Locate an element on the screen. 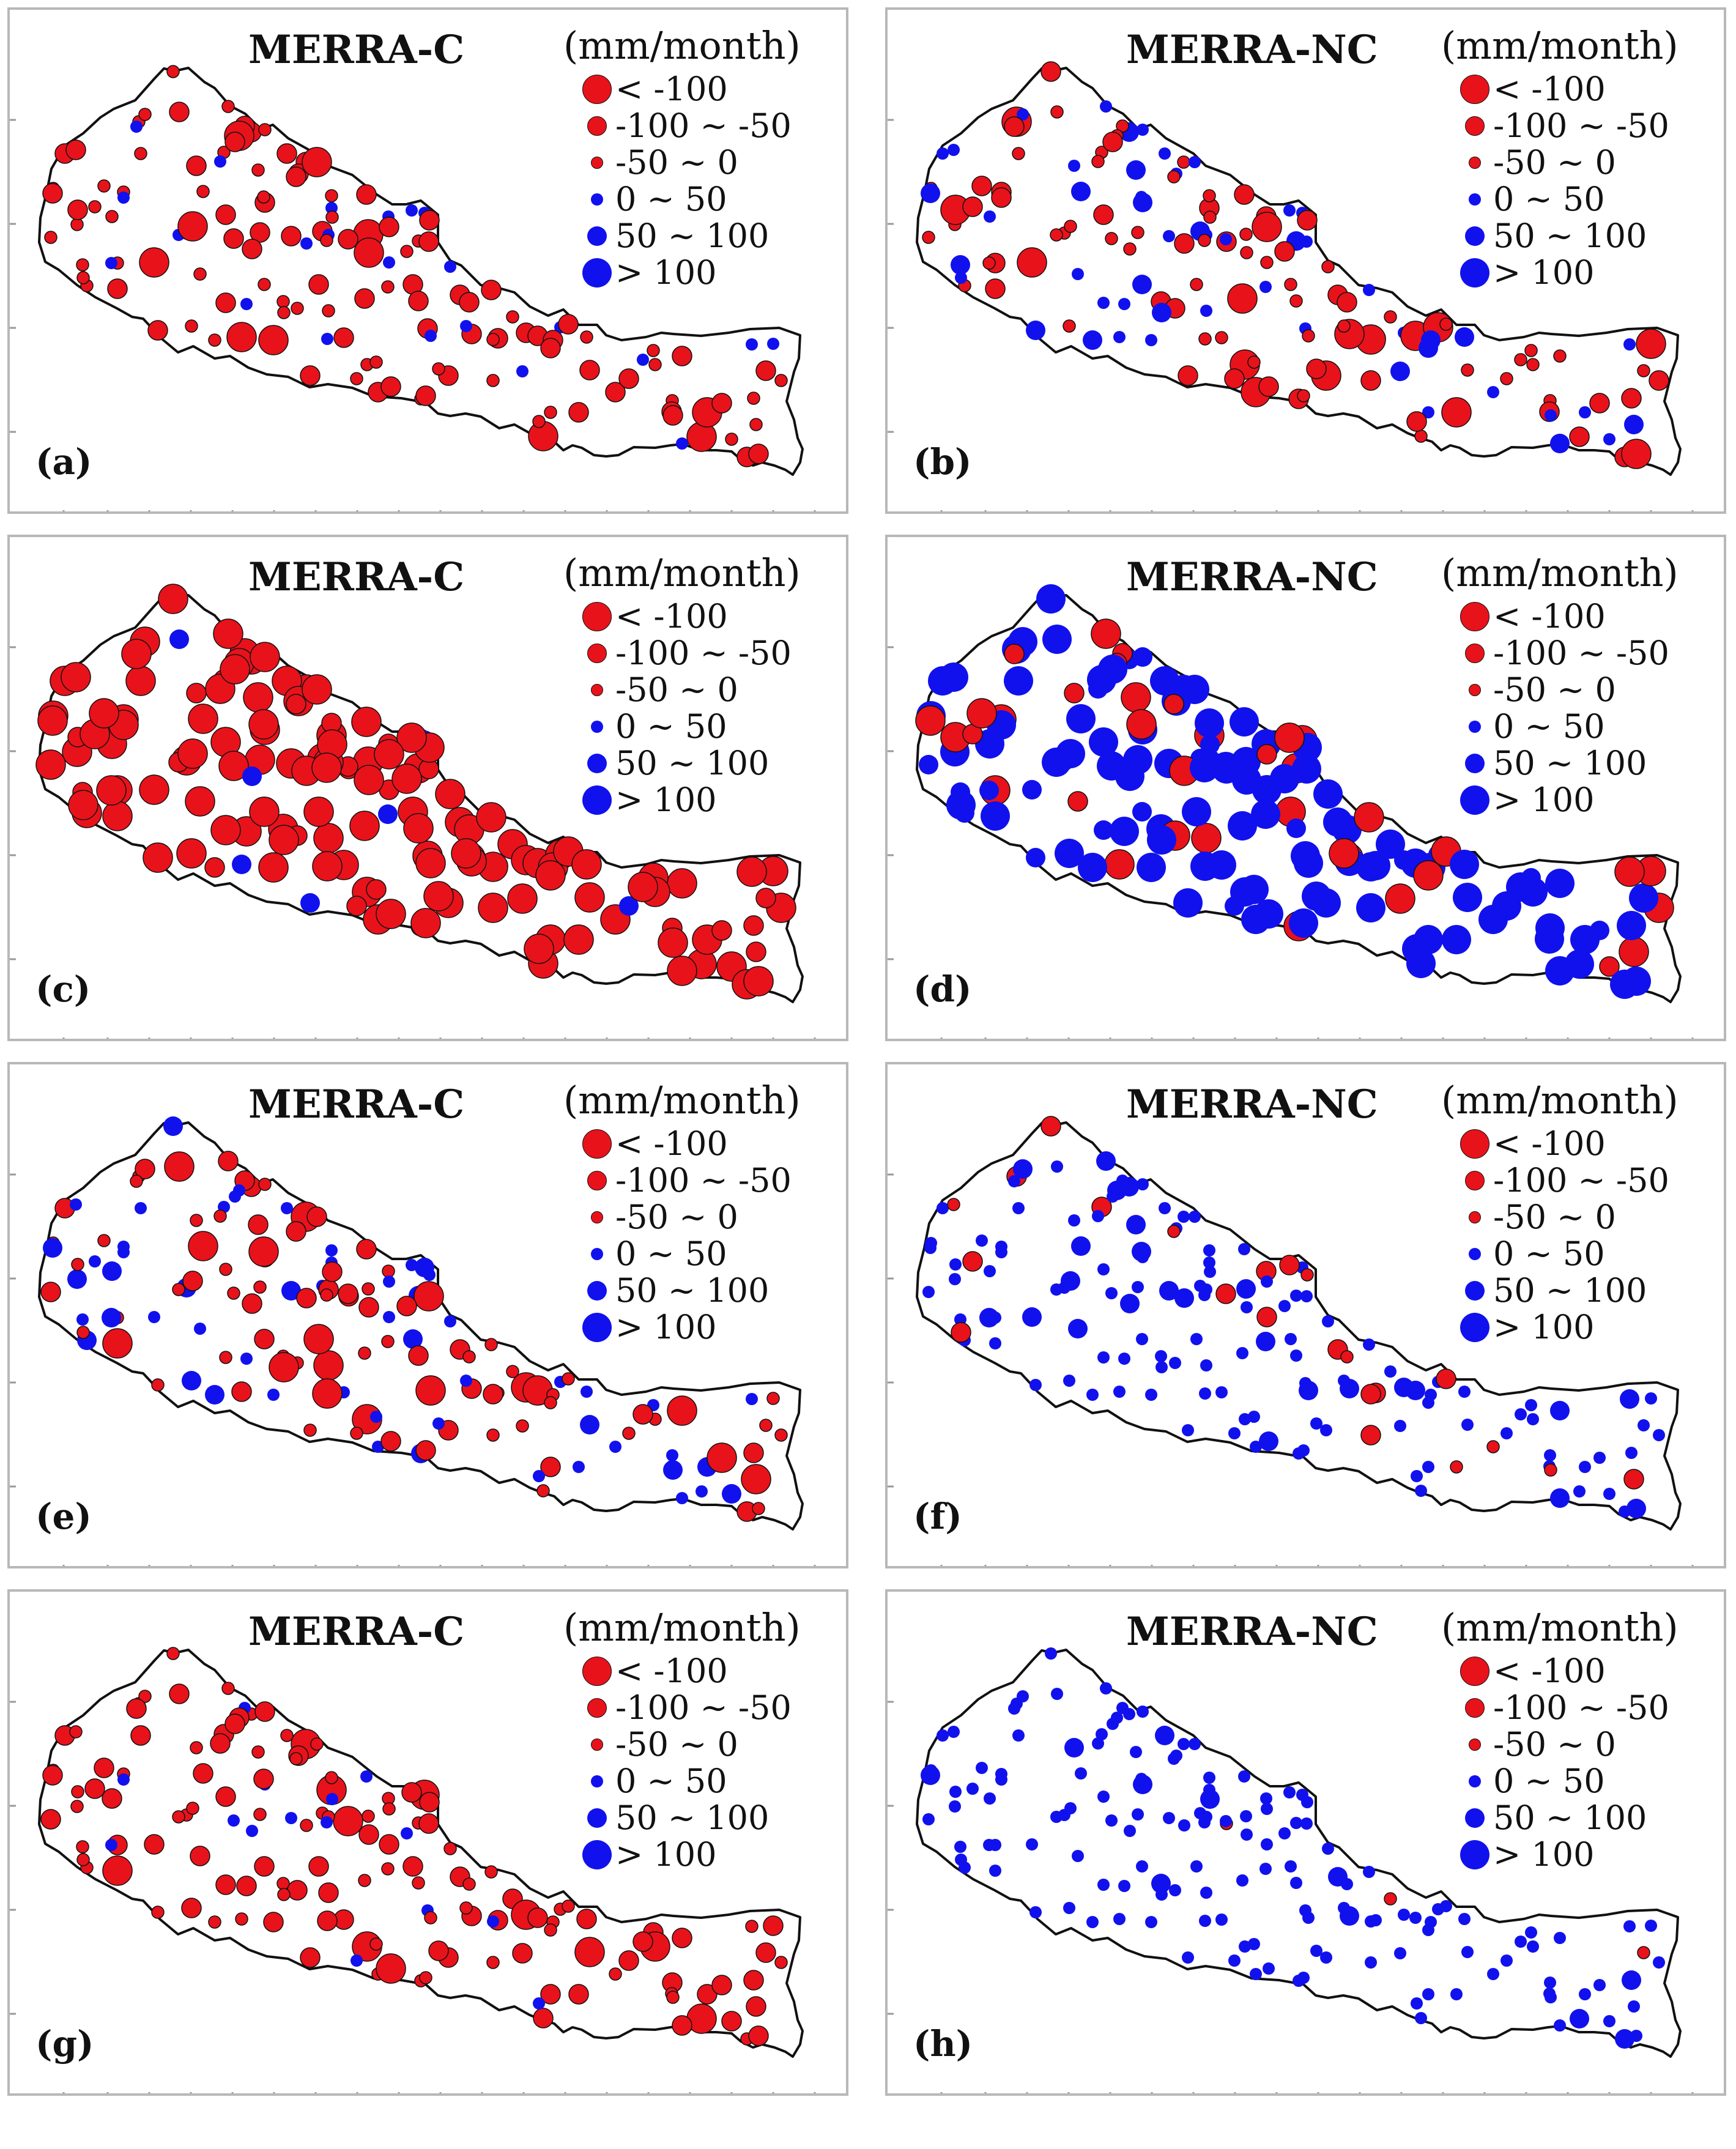  legend-item: > 100 is located at coordinates (709, 1854).